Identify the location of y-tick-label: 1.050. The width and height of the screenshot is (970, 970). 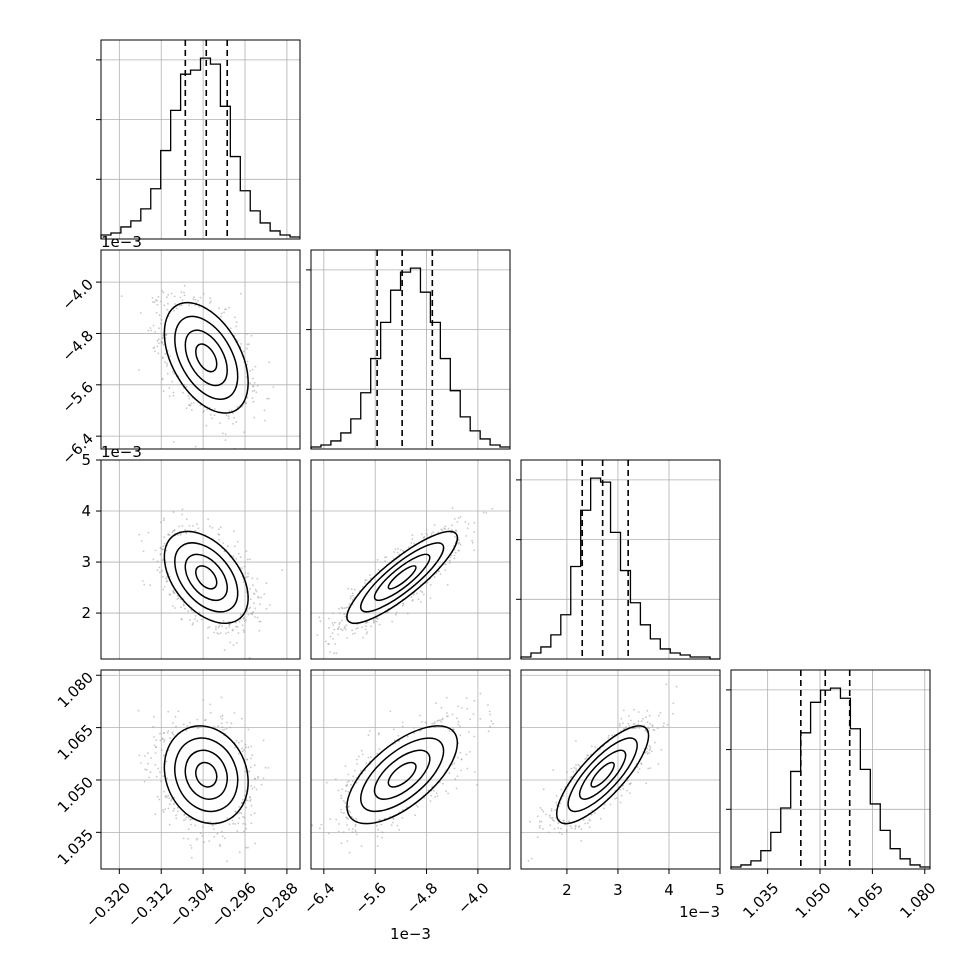
(75, 794).